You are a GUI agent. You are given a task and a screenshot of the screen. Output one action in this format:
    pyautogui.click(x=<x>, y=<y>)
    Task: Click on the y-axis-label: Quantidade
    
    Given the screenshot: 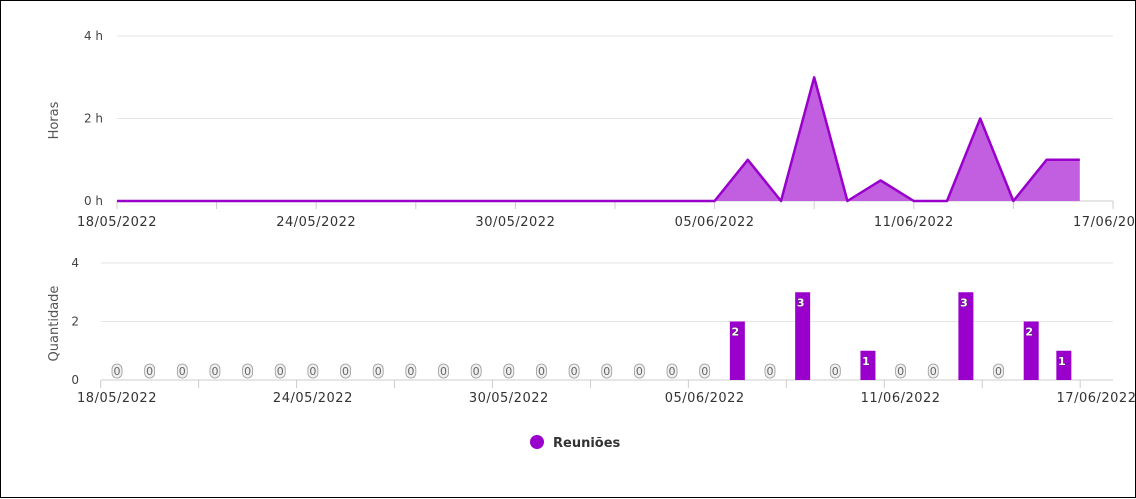 What is the action you would take?
    pyautogui.click(x=54, y=324)
    